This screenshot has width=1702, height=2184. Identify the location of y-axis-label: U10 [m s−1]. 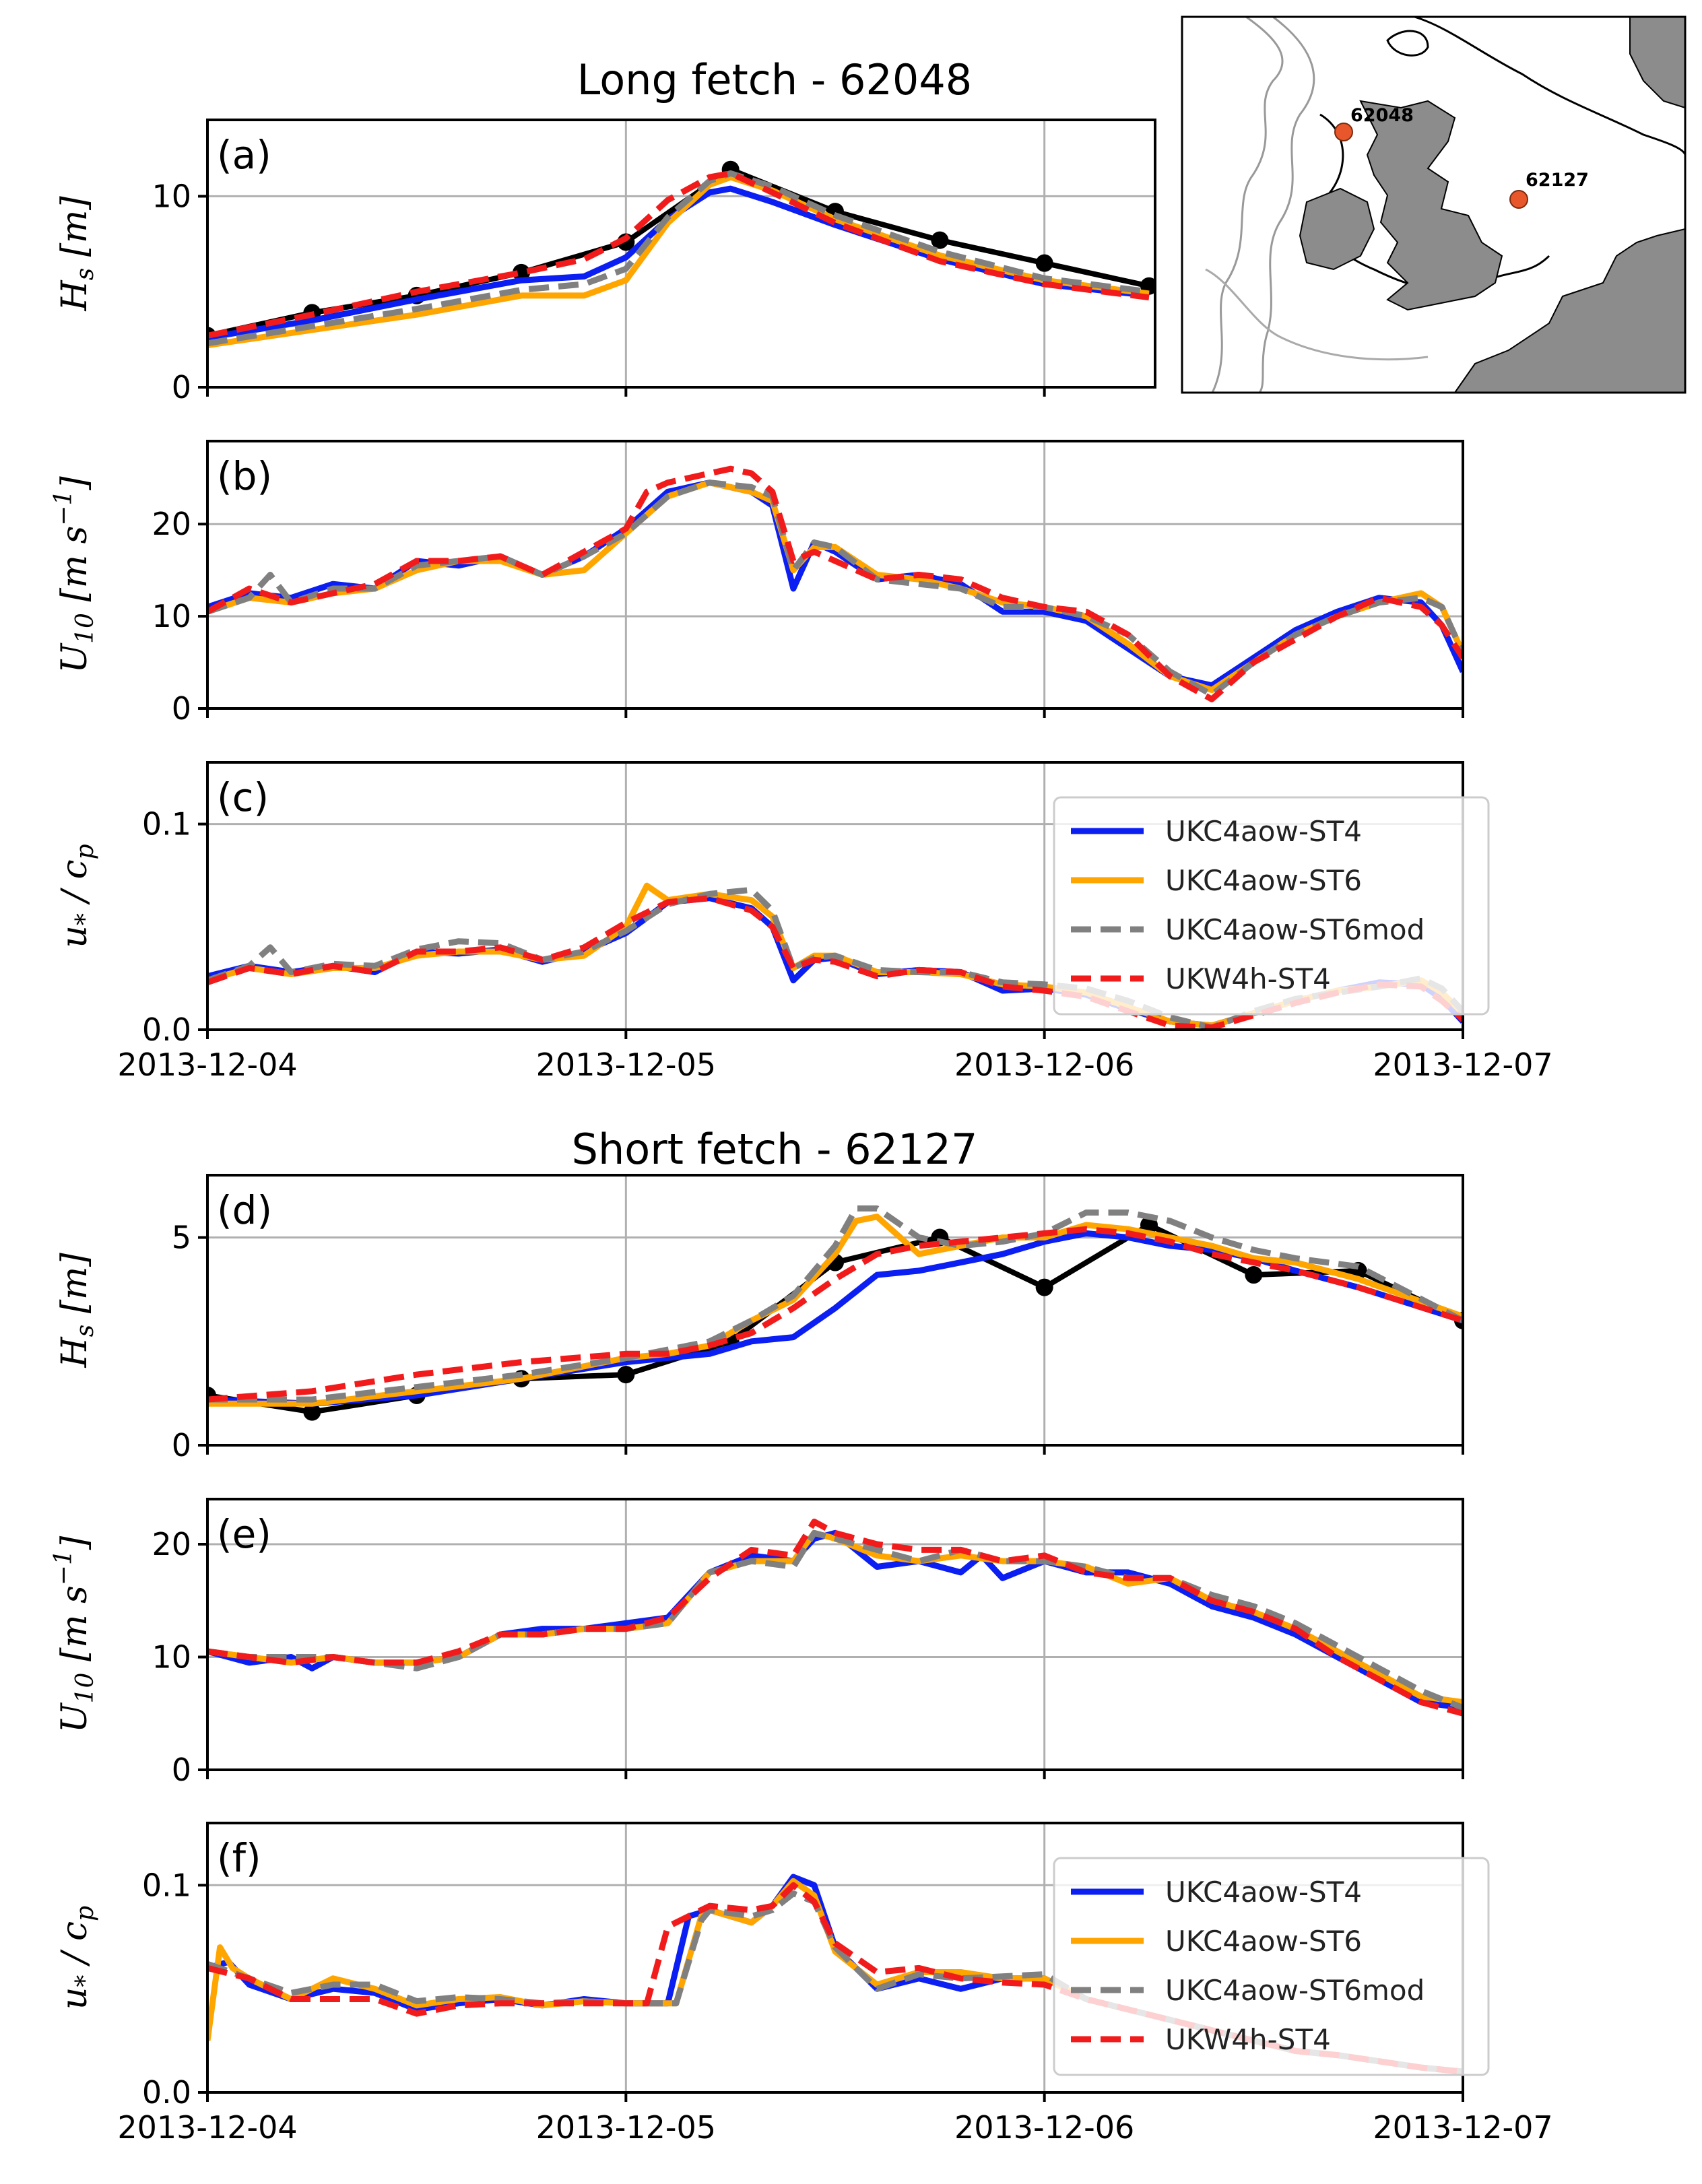
(74, 574).